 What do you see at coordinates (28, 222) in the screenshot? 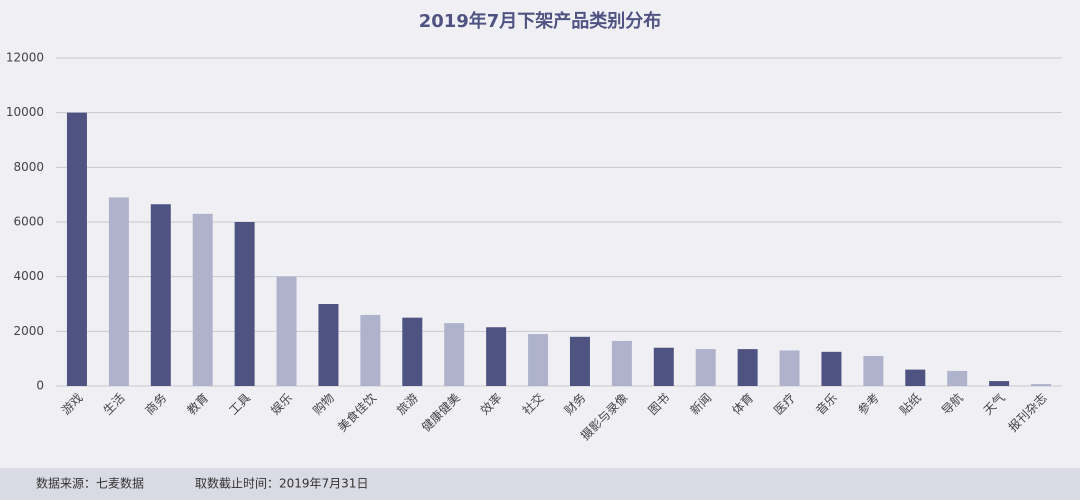
I see `y-tick-label: 6000` at bounding box center [28, 222].